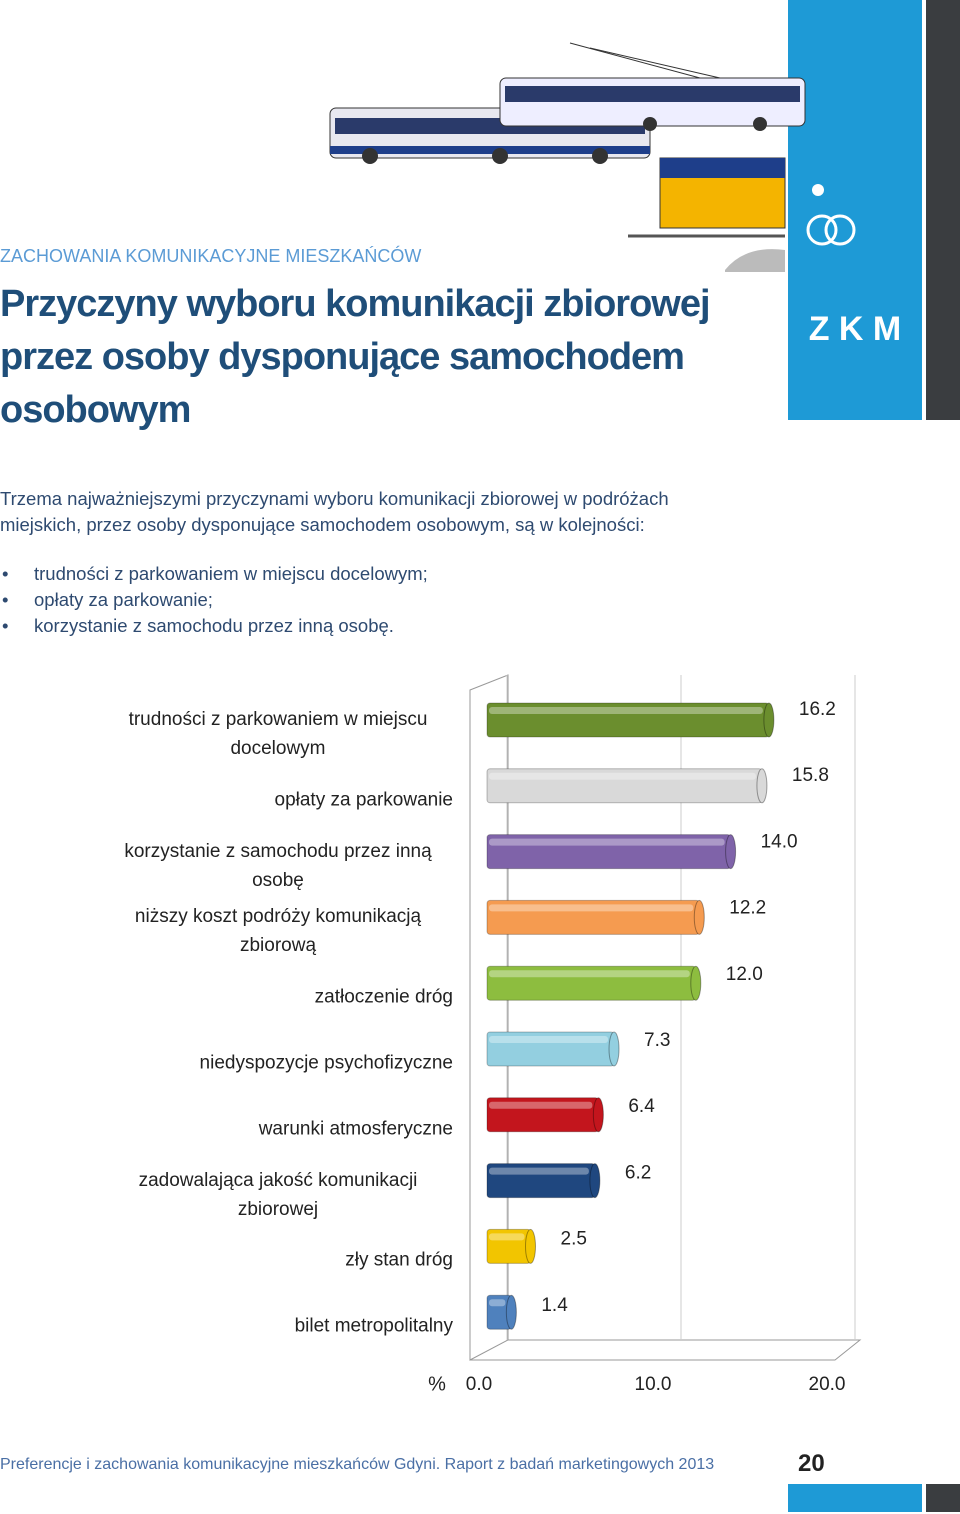  Describe the element at coordinates (638, 1172) in the screenshot. I see `value-label: 6.2` at that location.